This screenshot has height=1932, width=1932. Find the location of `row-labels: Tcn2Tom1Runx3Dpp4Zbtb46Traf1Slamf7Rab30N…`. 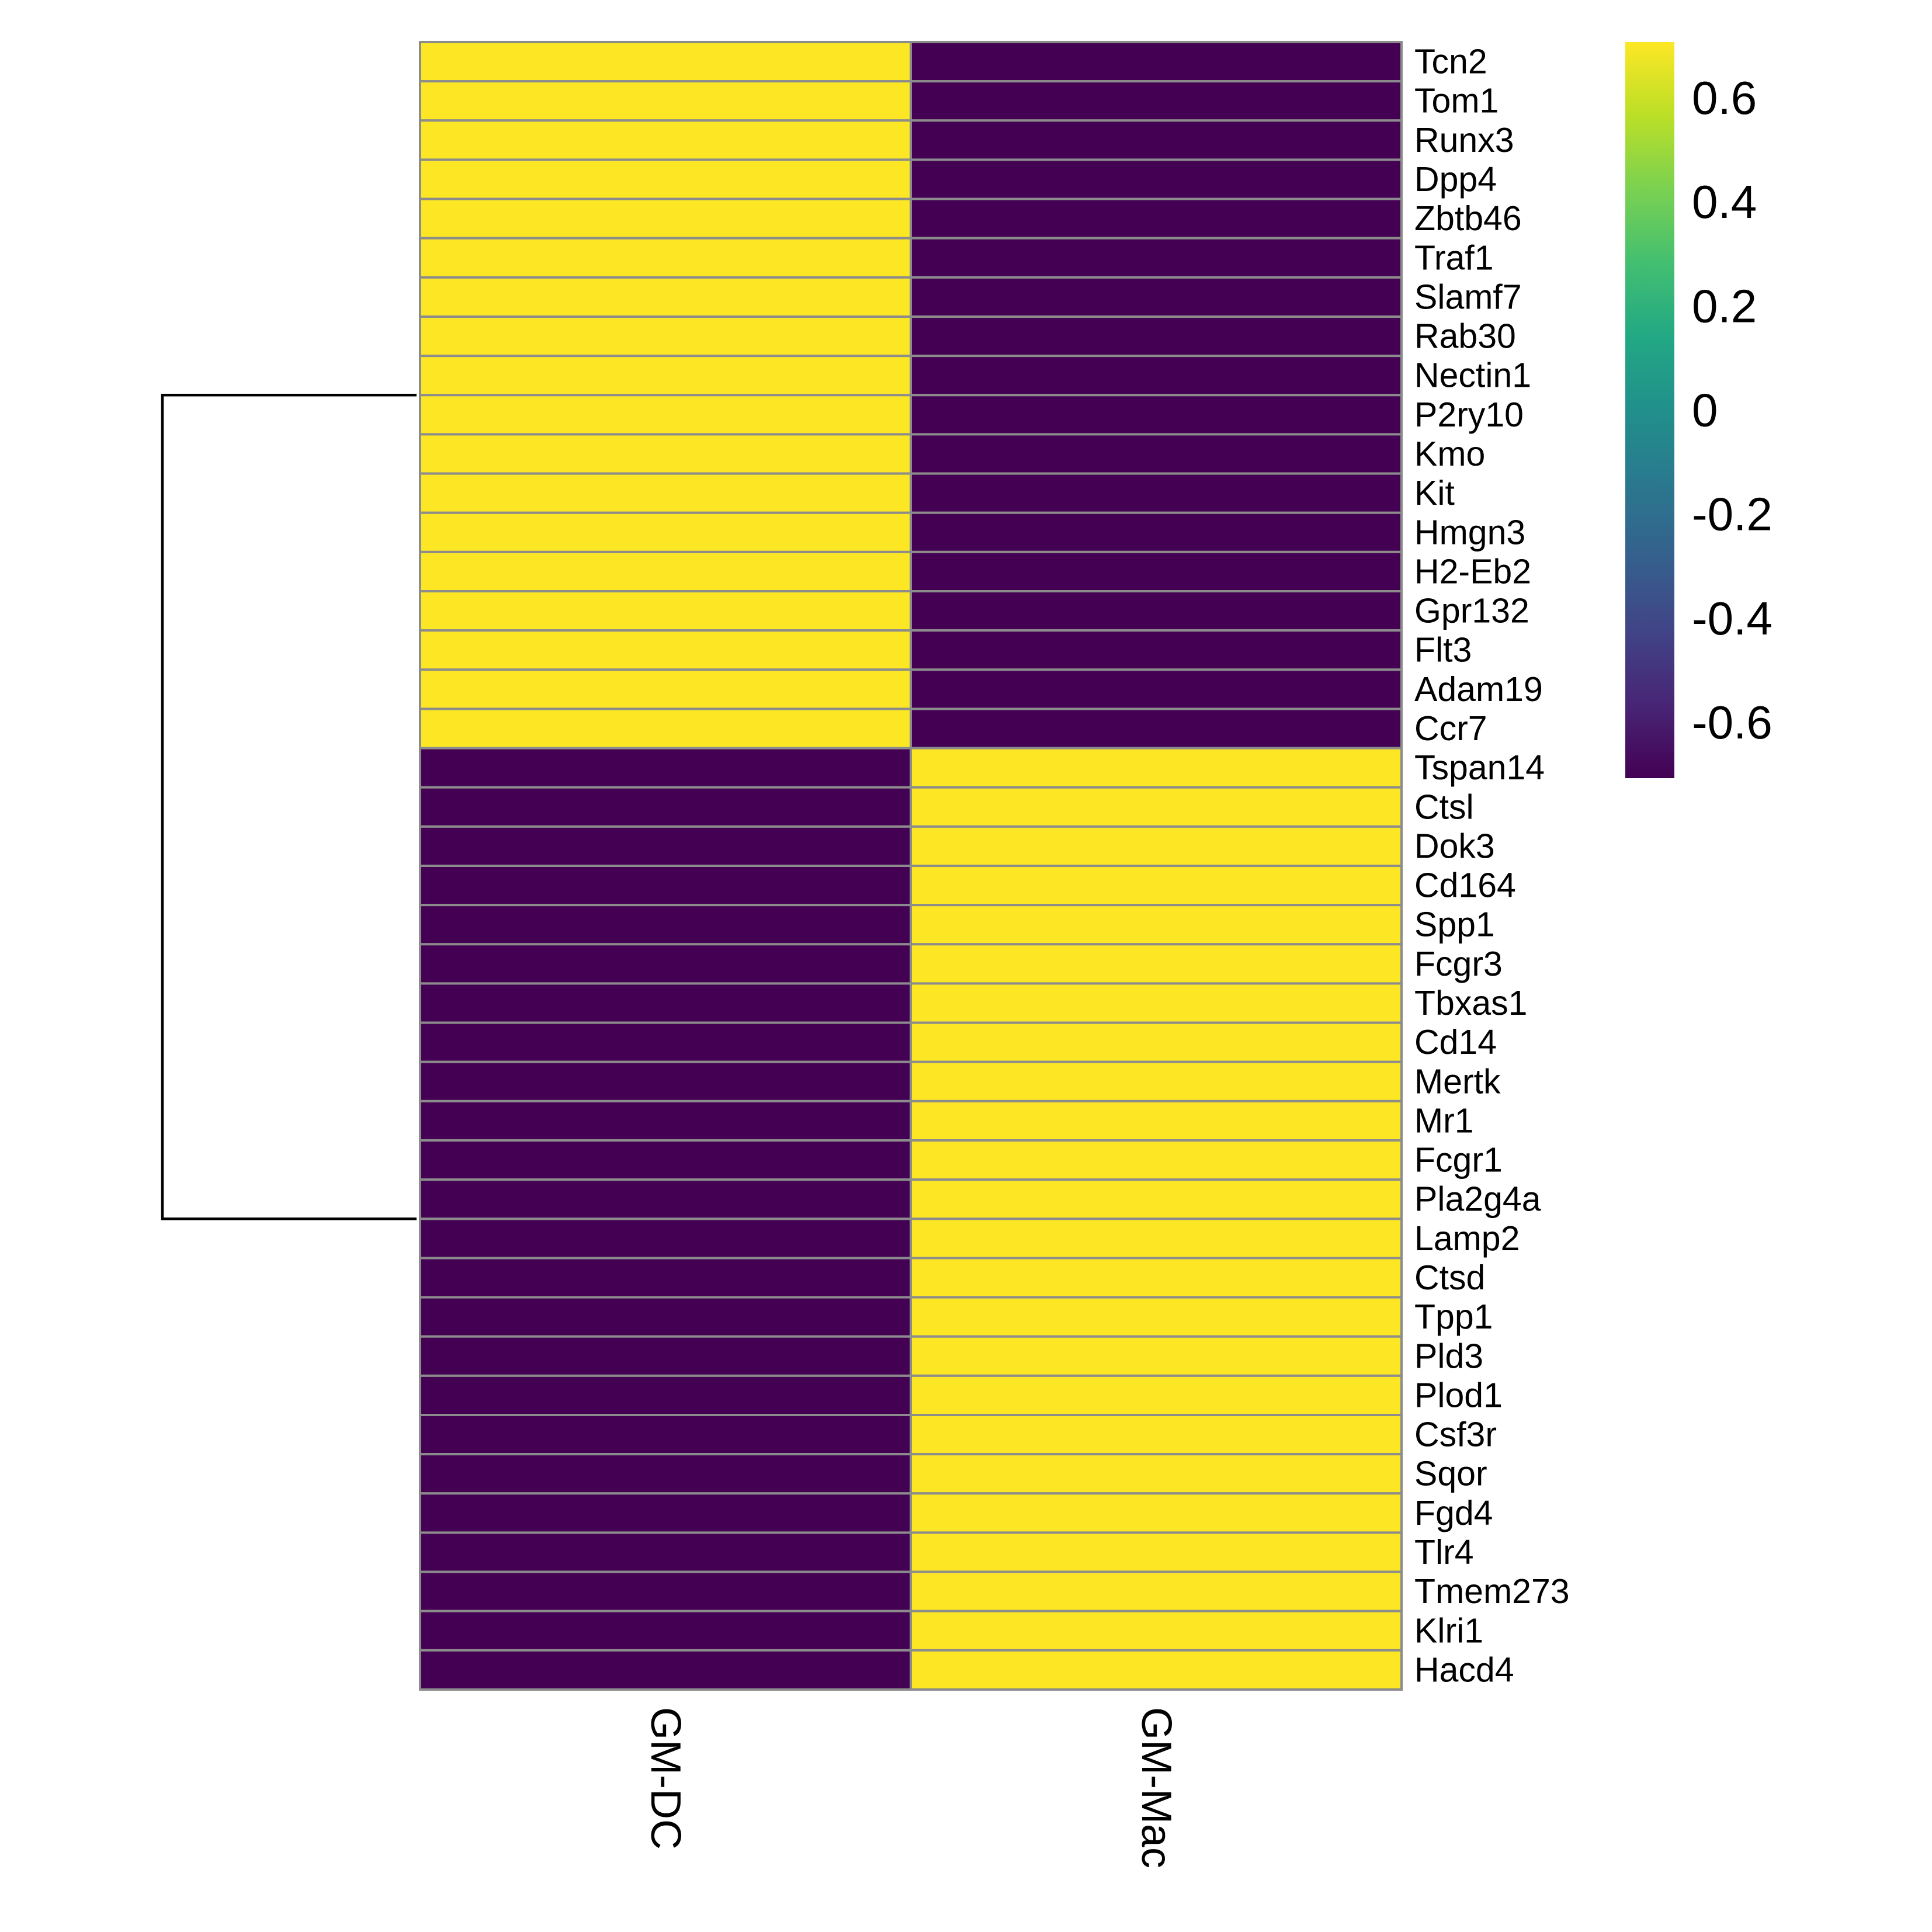

row-labels: Tcn2Tom1Runx3Dpp4Zbtb46Traf1Slamf7Rab30N… is located at coordinates (1492, 867).